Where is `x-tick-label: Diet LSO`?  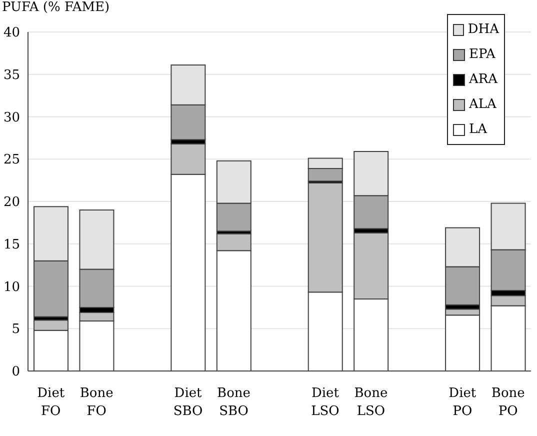
x-tick-label: Diet LSO is located at coordinates (325, 402).